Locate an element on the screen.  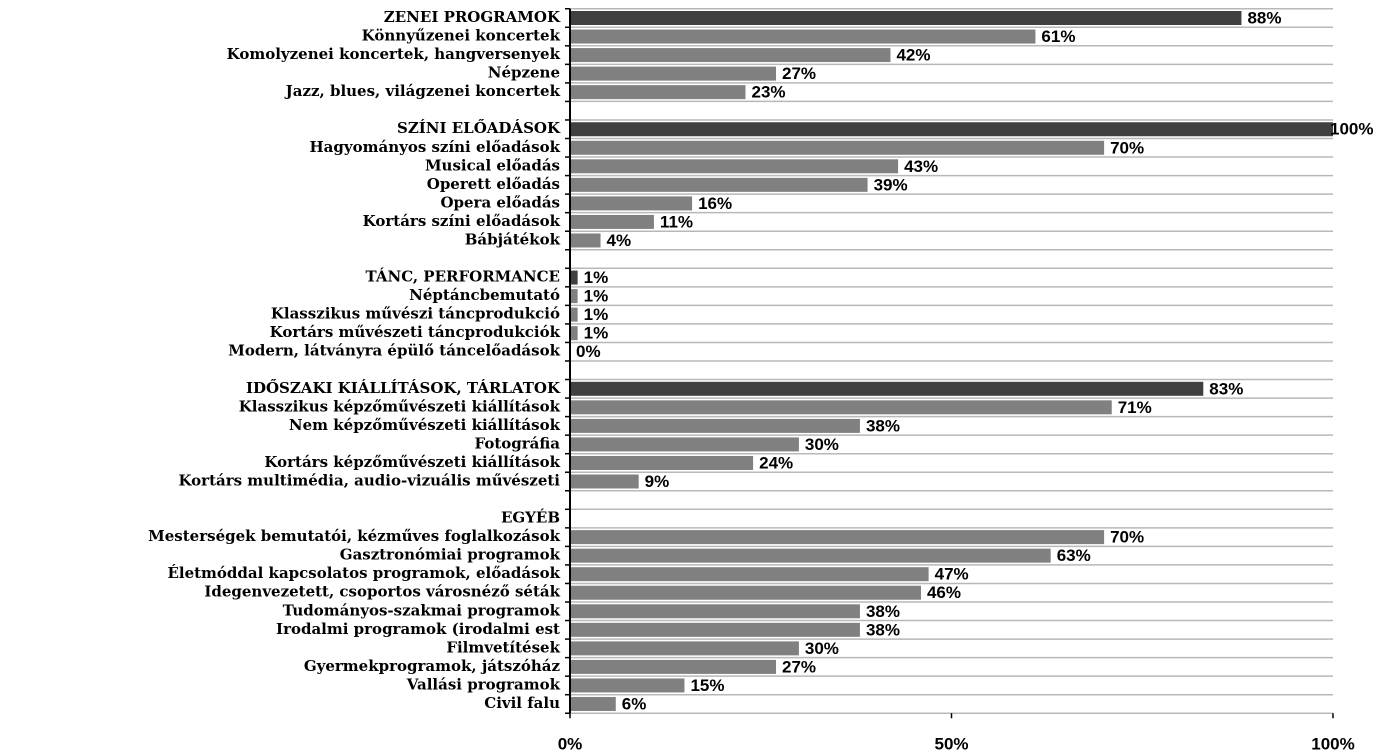
category-label: Nem képzőművészeti kiállítások is located at coordinates (425, 425).